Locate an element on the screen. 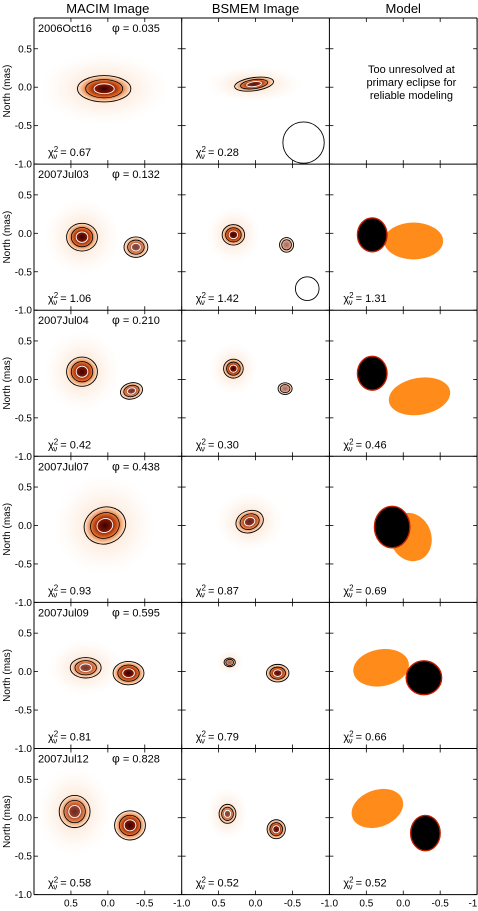 The width and height of the screenshot is (478, 911). x-tick-label: -0.5 is located at coordinates (441, 904).